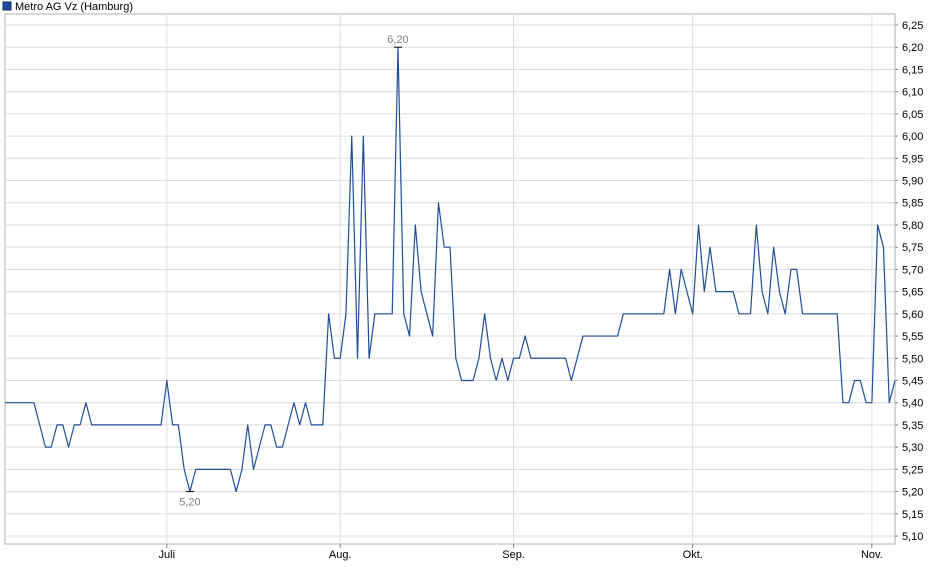 The width and height of the screenshot is (940, 579). Describe the element at coordinates (912, 470) in the screenshot. I see `y-tick-label: 5,25` at that location.